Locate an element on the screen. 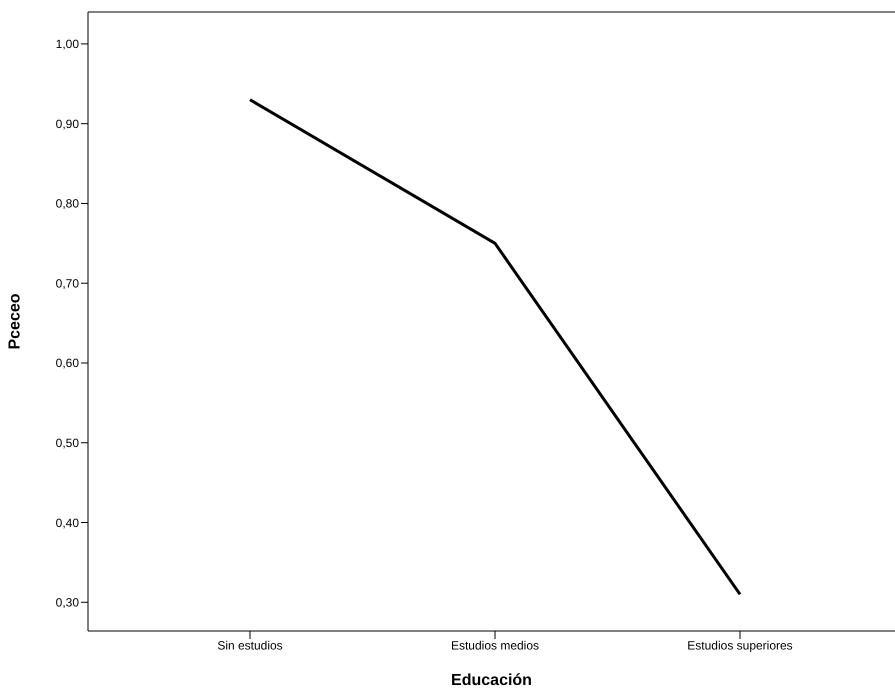 The image size is (895, 695). y-tick-label: 0,70 is located at coordinates (68, 283).